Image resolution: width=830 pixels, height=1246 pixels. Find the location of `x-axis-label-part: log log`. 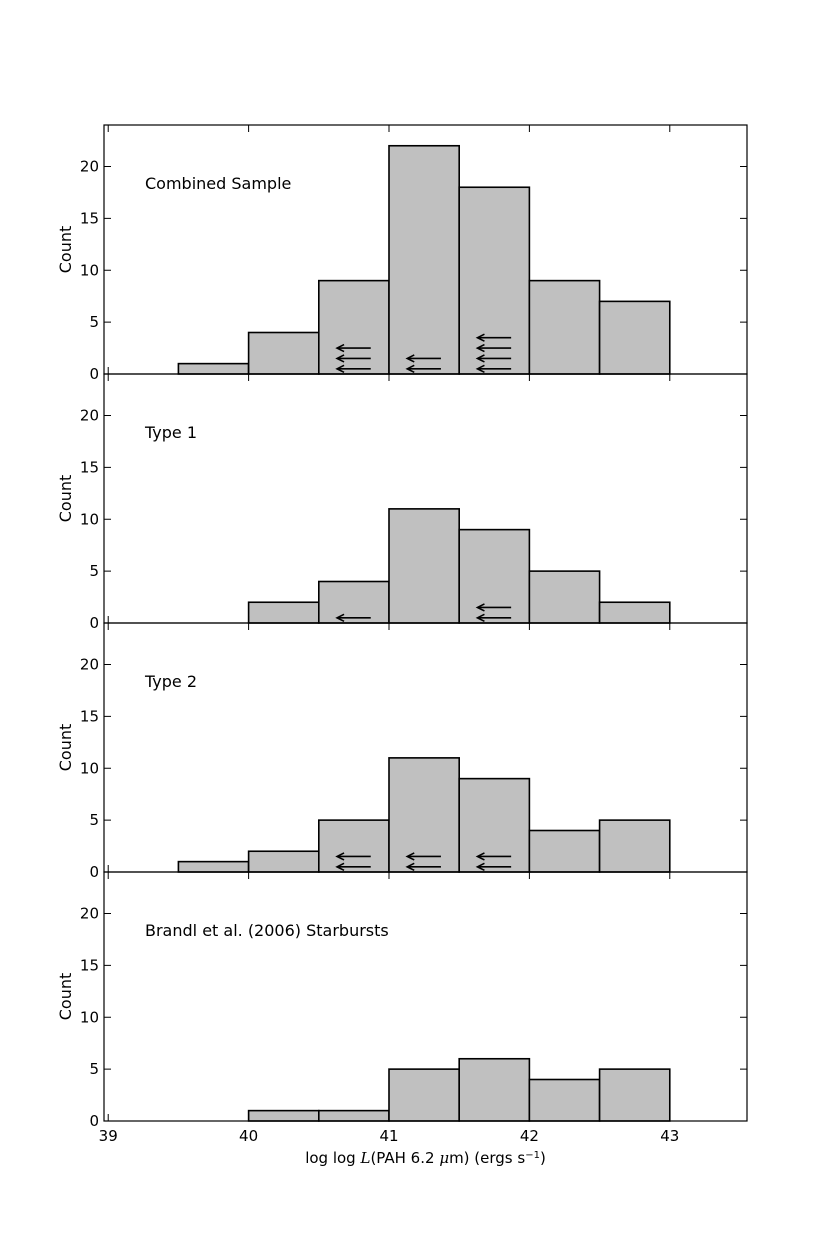

x-axis-label-part: log log is located at coordinates (332, 1158).